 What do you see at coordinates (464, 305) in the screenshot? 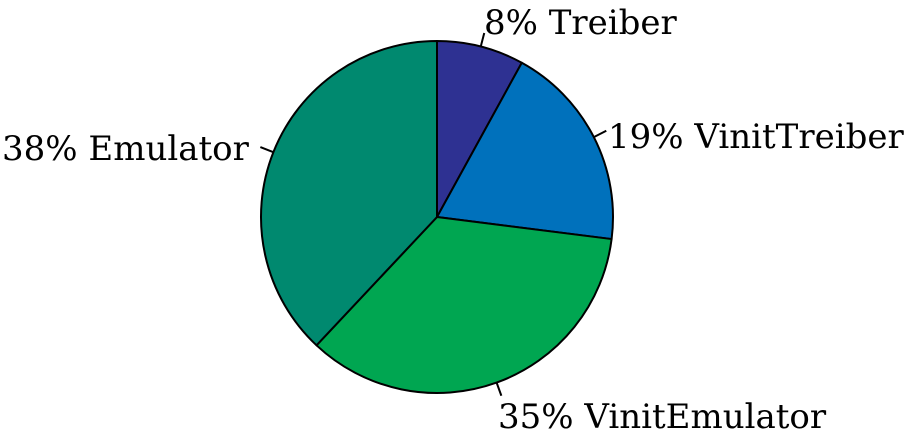
I see `pie-slice-vinitemulator` at bounding box center [464, 305].